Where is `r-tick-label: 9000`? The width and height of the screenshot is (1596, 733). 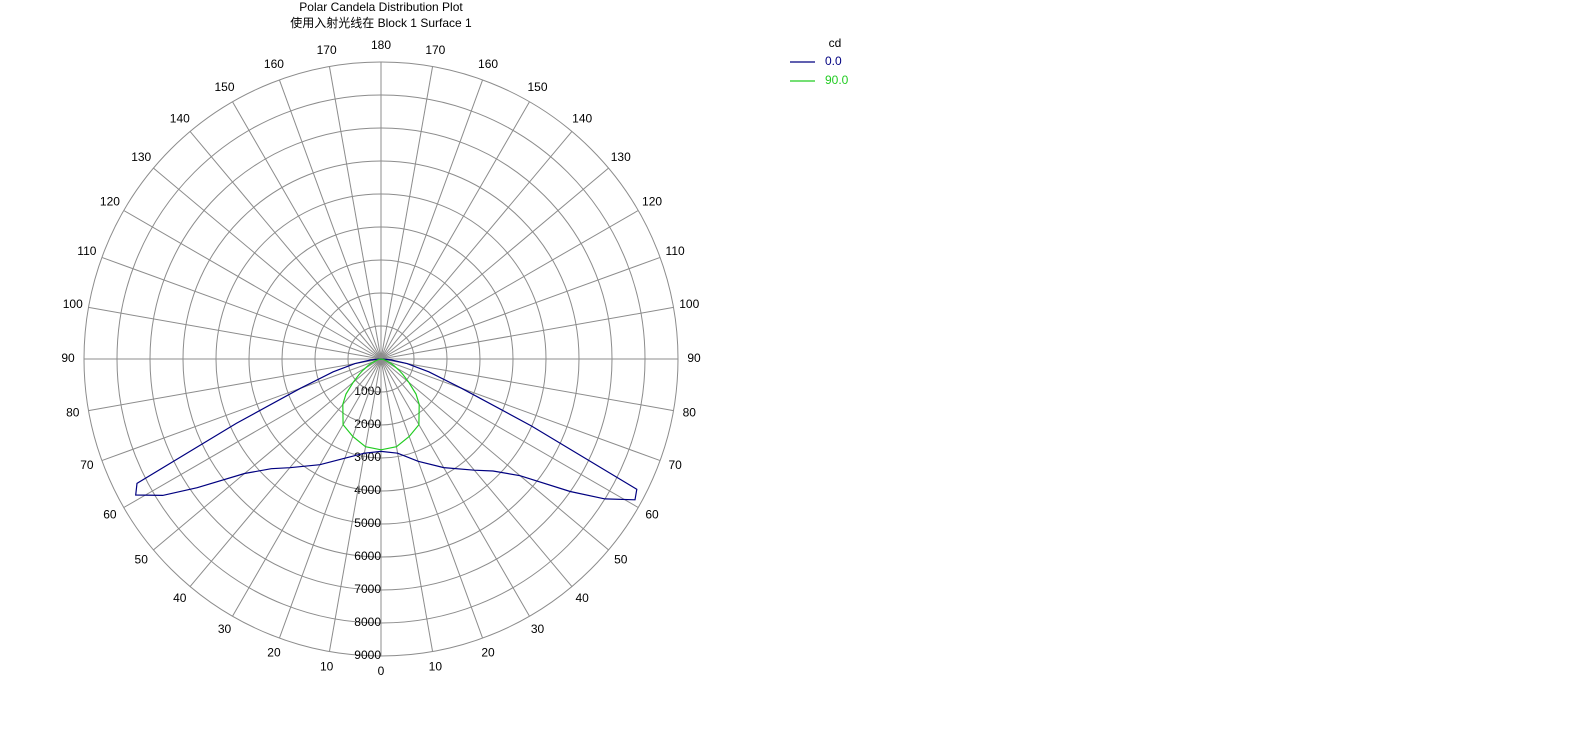 r-tick-label: 9000 is located at coordinates (367, 655).